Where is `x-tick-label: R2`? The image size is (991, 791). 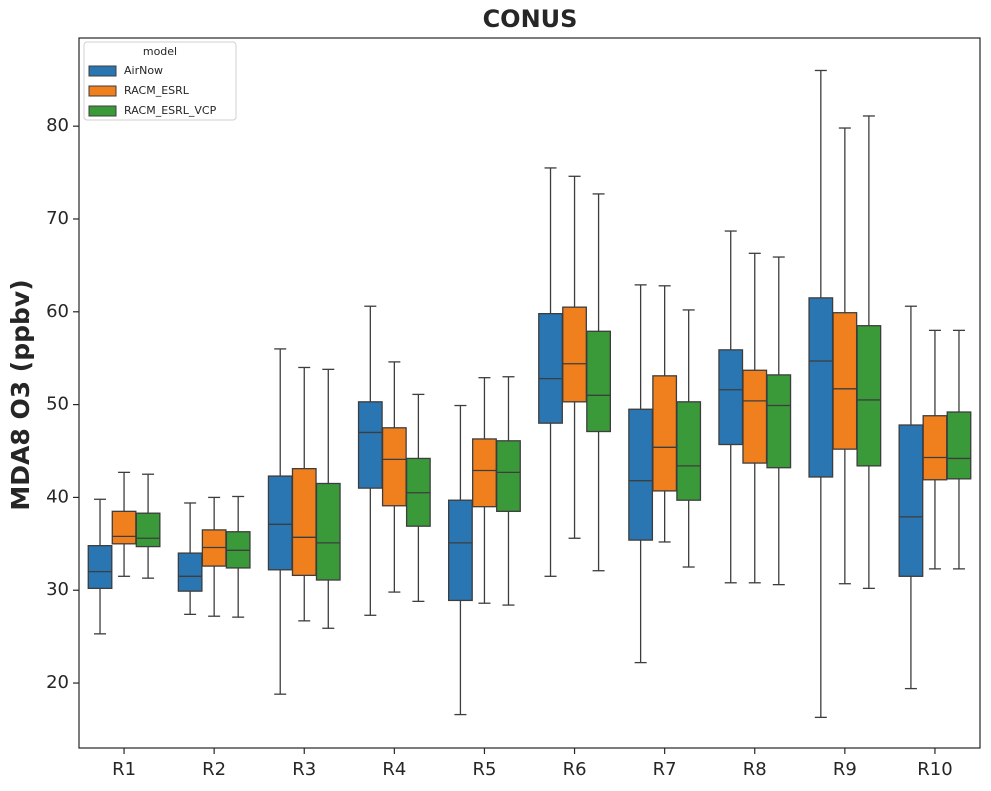 x-tick-label: R2 is located at coordinates (214, 769).